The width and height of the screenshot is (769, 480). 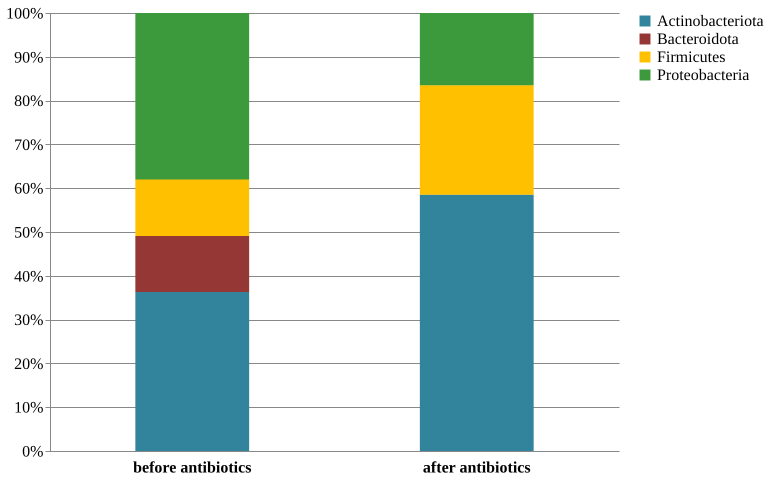 I want to click on y-tick-label: 10%, so click(x=29, y=408).